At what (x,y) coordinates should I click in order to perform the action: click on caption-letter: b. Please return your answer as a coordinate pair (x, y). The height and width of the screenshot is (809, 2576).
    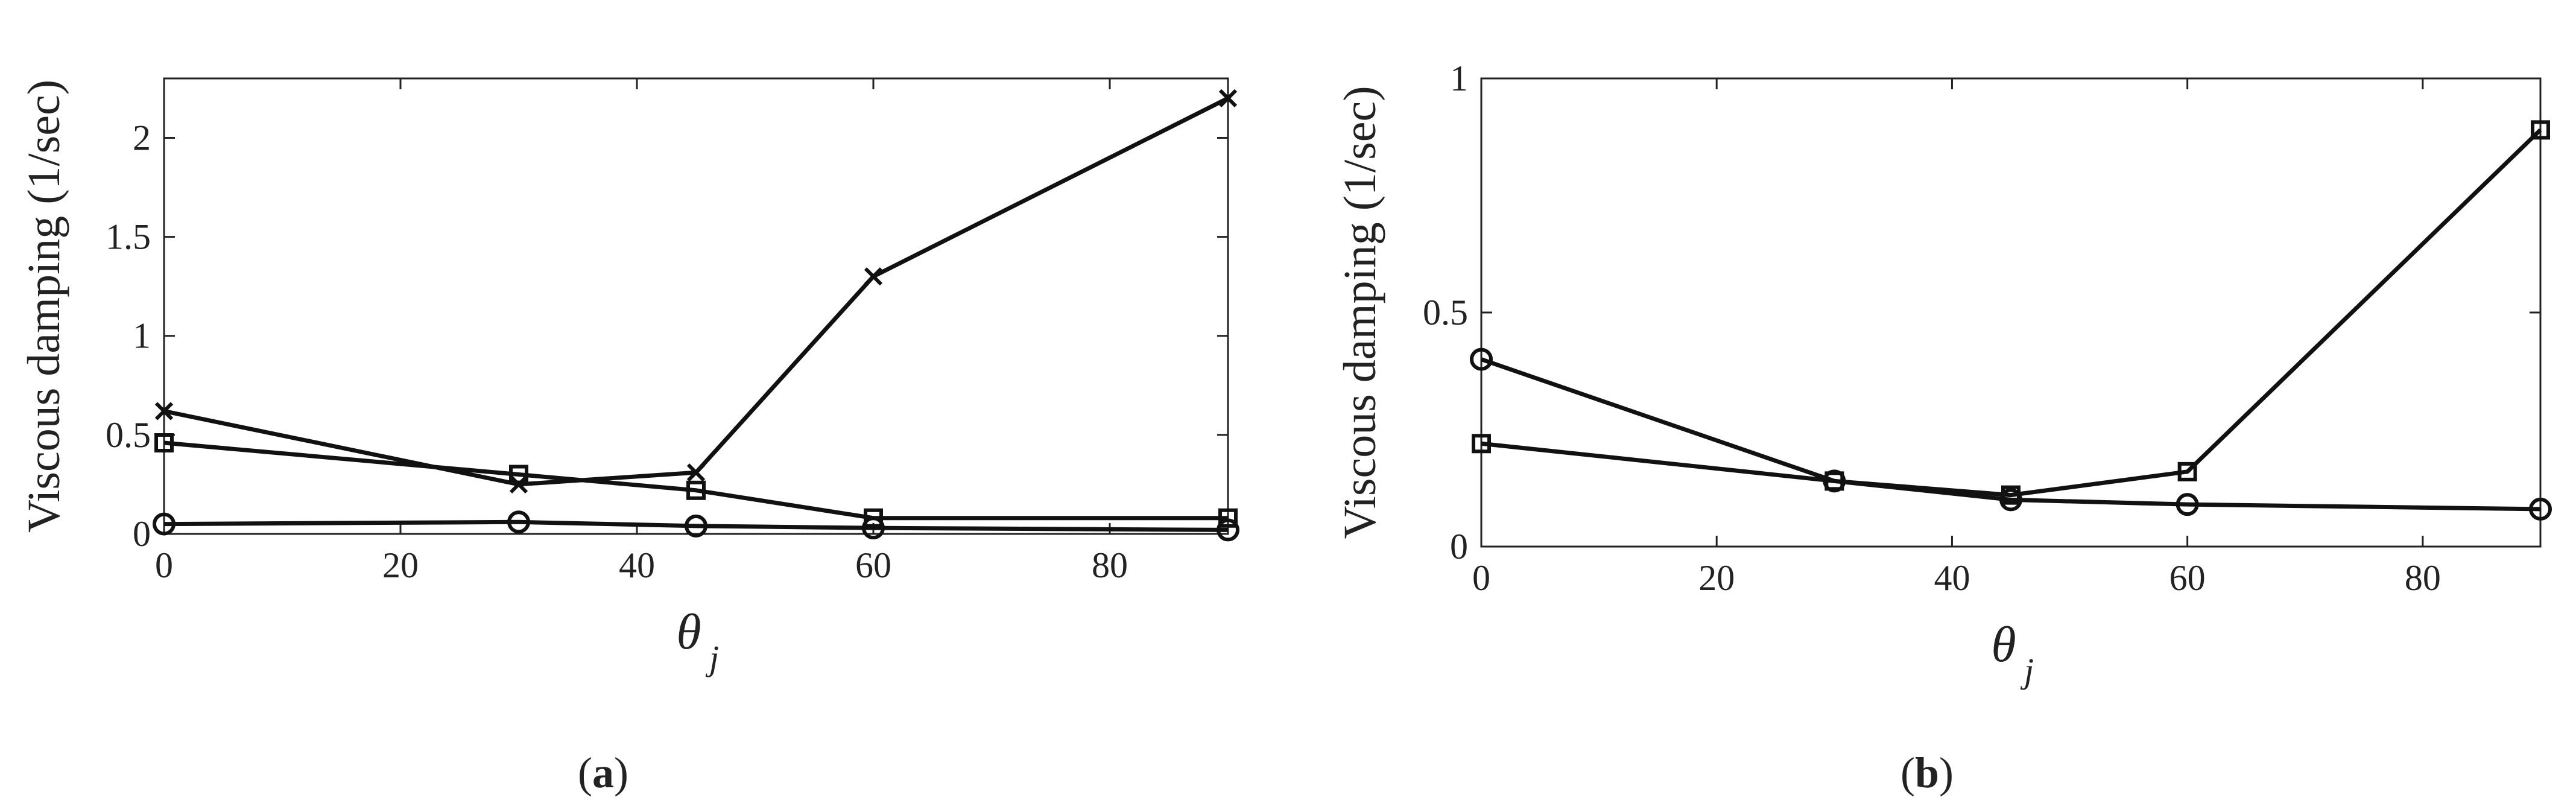
    Looking at the image, I should click on (1927, 773).